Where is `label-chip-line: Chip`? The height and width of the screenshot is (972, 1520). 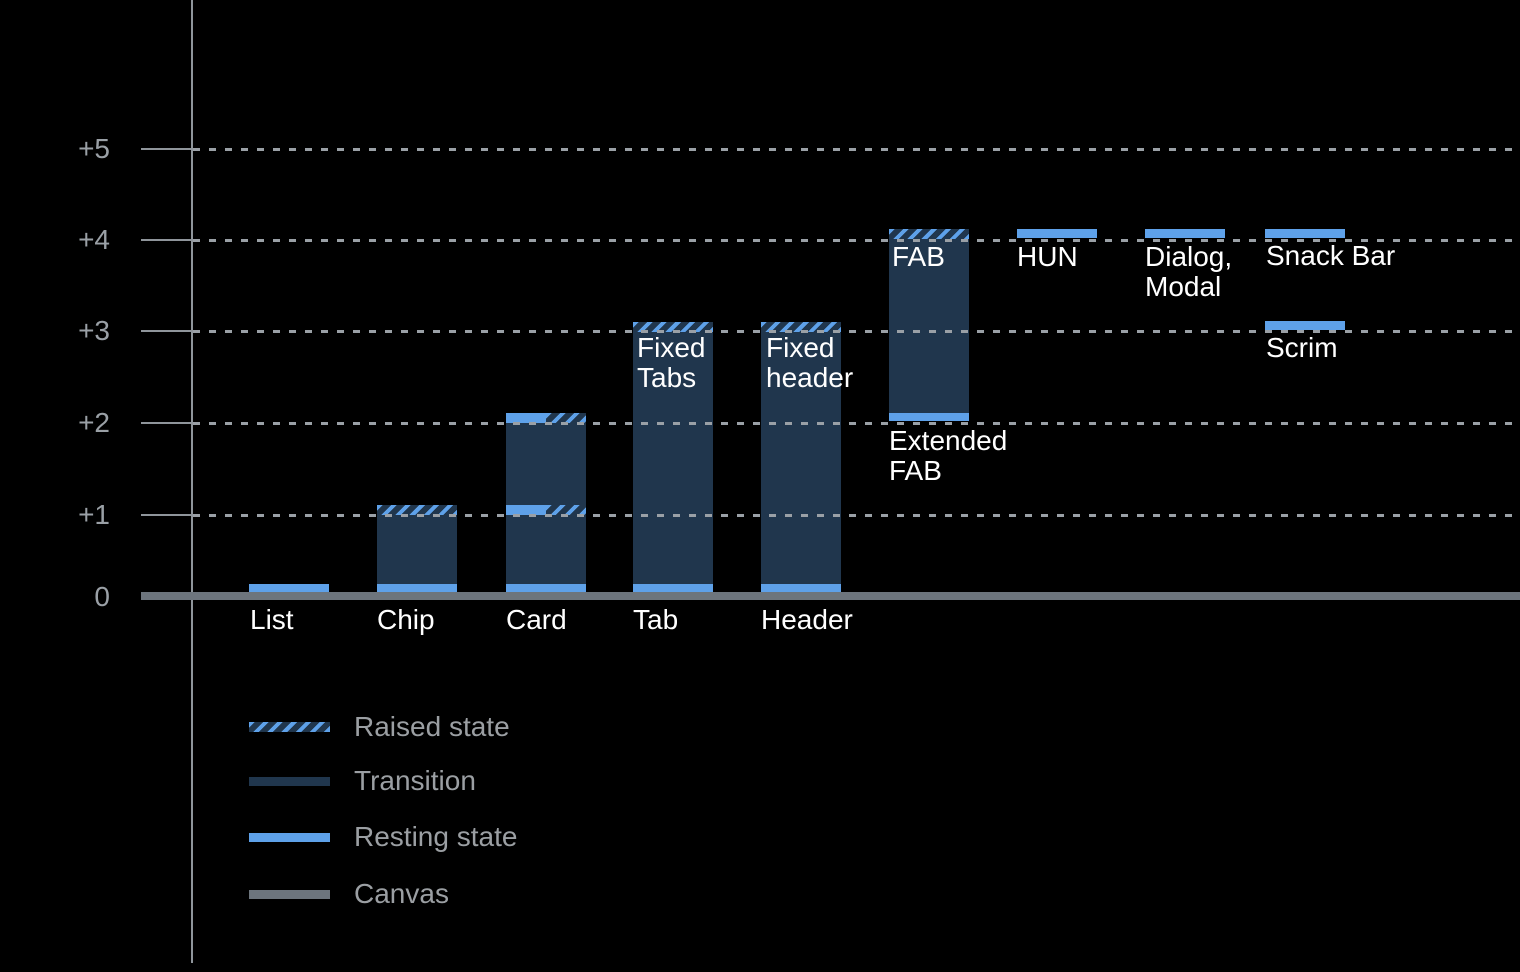
label-chip-line: Chip is located at coordinates (406, 619).